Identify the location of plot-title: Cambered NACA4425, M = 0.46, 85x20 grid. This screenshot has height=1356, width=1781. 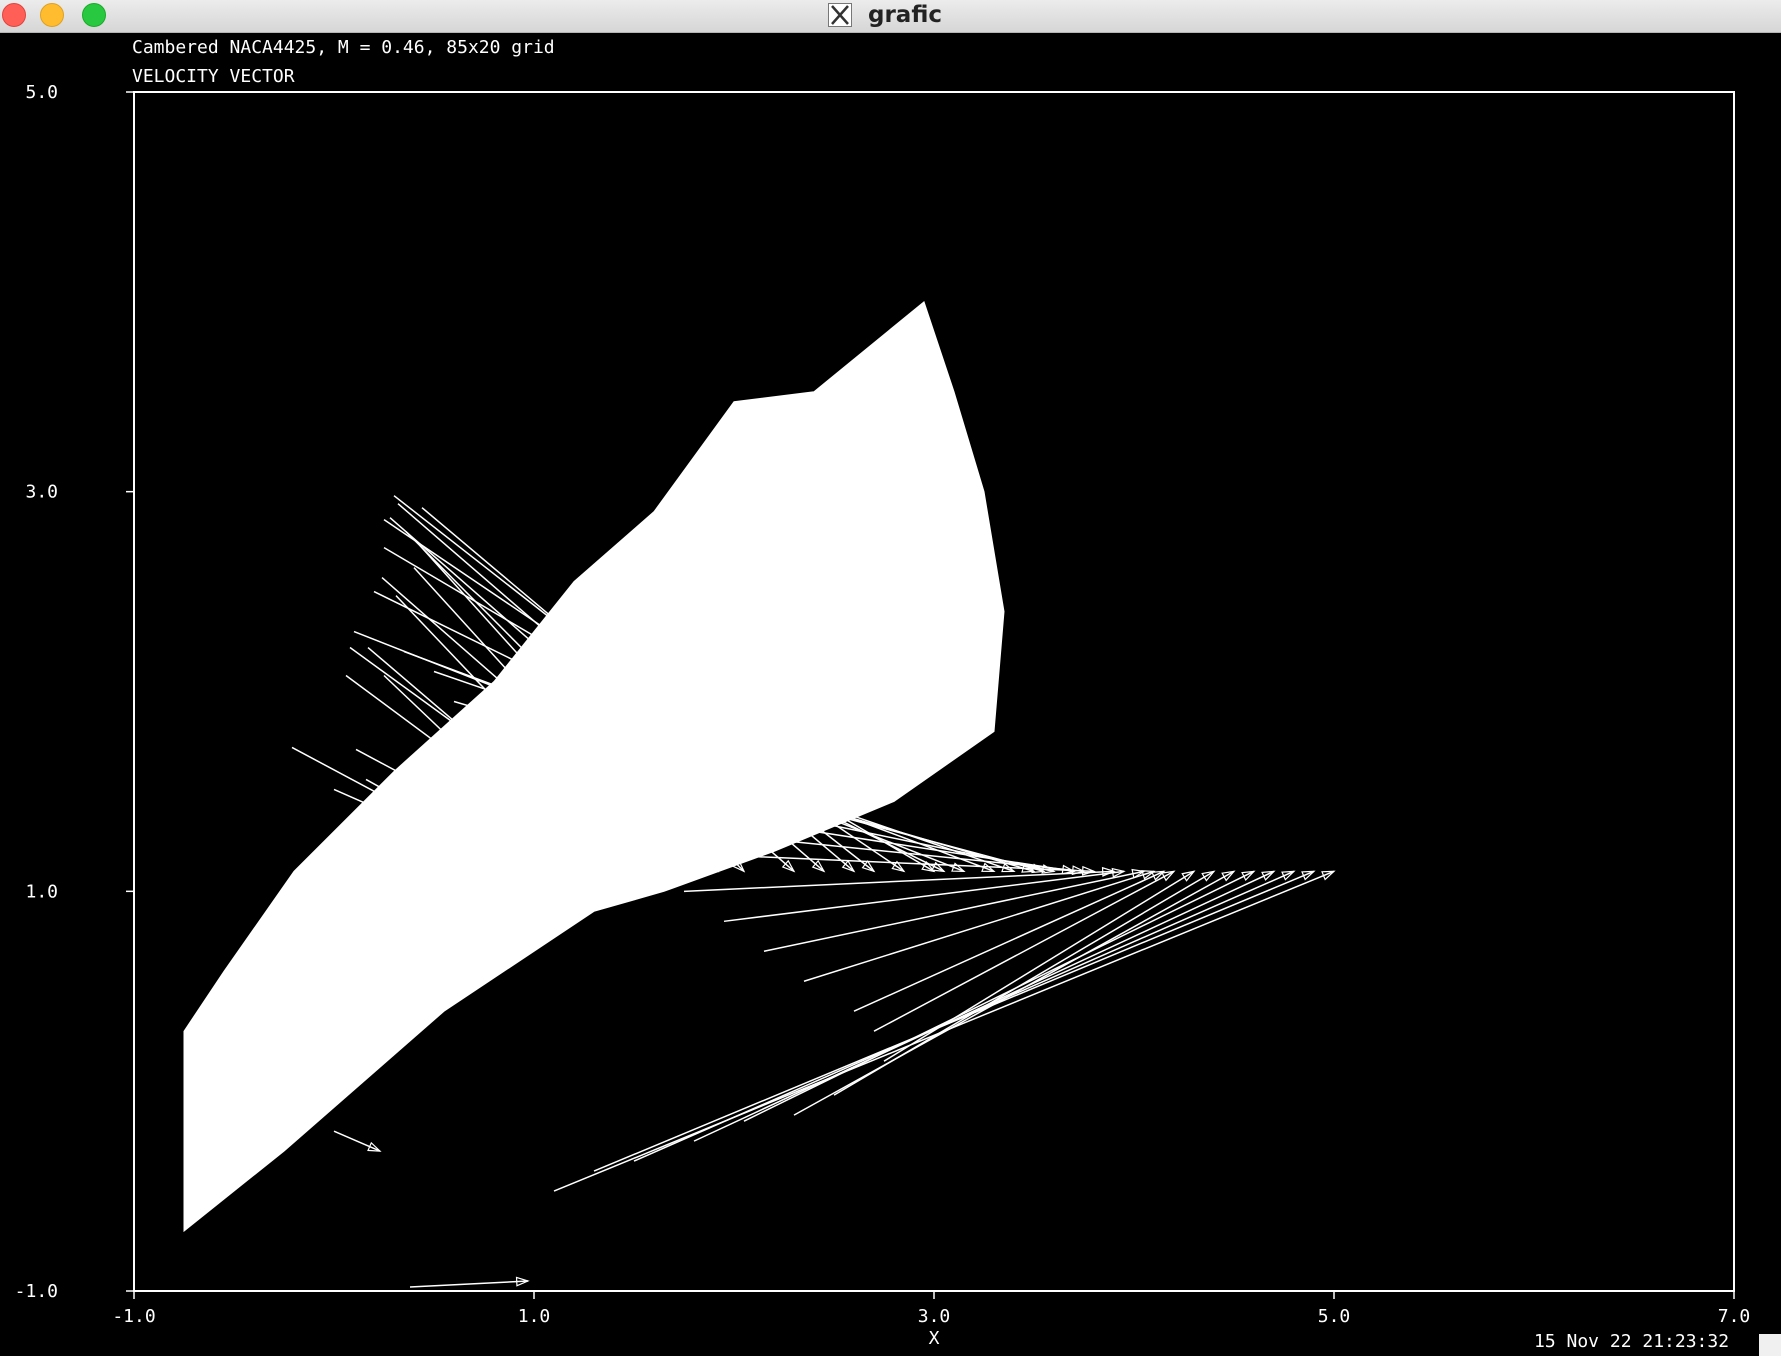
(343, 47).